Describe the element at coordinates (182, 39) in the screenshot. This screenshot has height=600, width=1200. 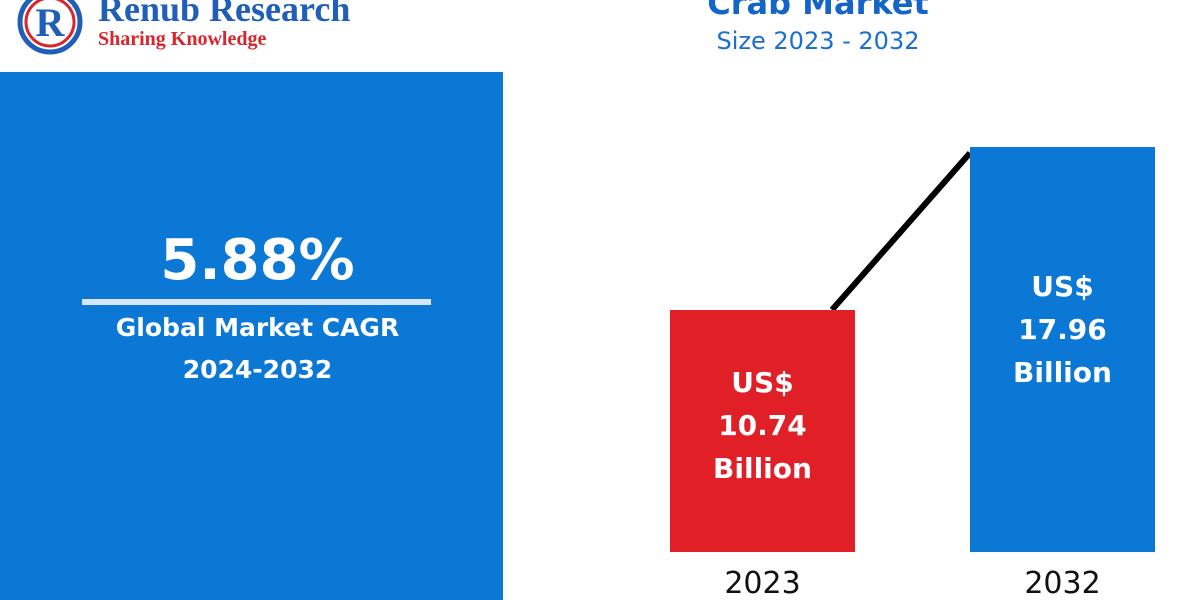
I see `logo-tagline: Sharing Knowledge` at that location.